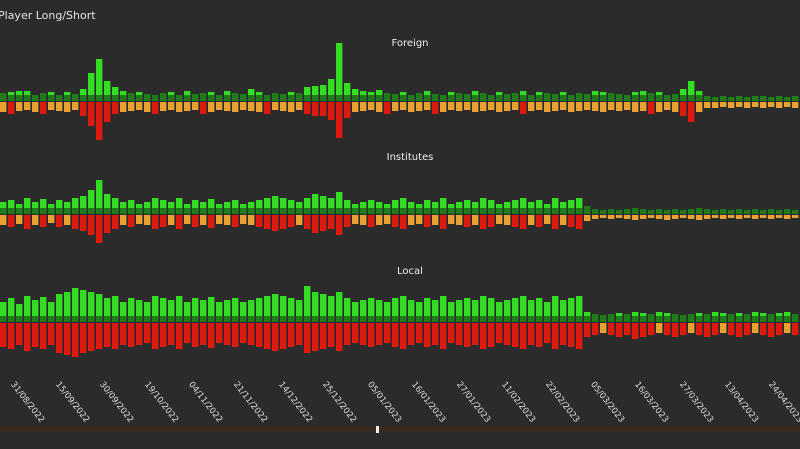 Image resolution: width=800 pixels, height=449 pixels. What do you see at coordinates (205, 402) in the screenshot?
I see `x-tick-label: 04/11/2022` at bounding box center [205, 402].